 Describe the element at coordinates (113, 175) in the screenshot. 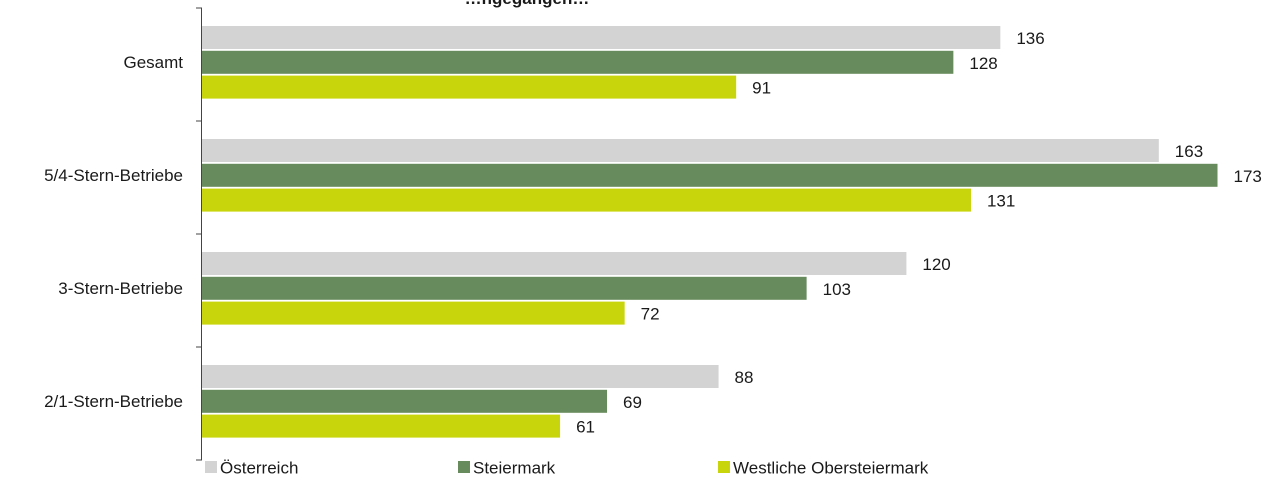

I see `category-label: 5/4-Stern-Betriebe` at that location.